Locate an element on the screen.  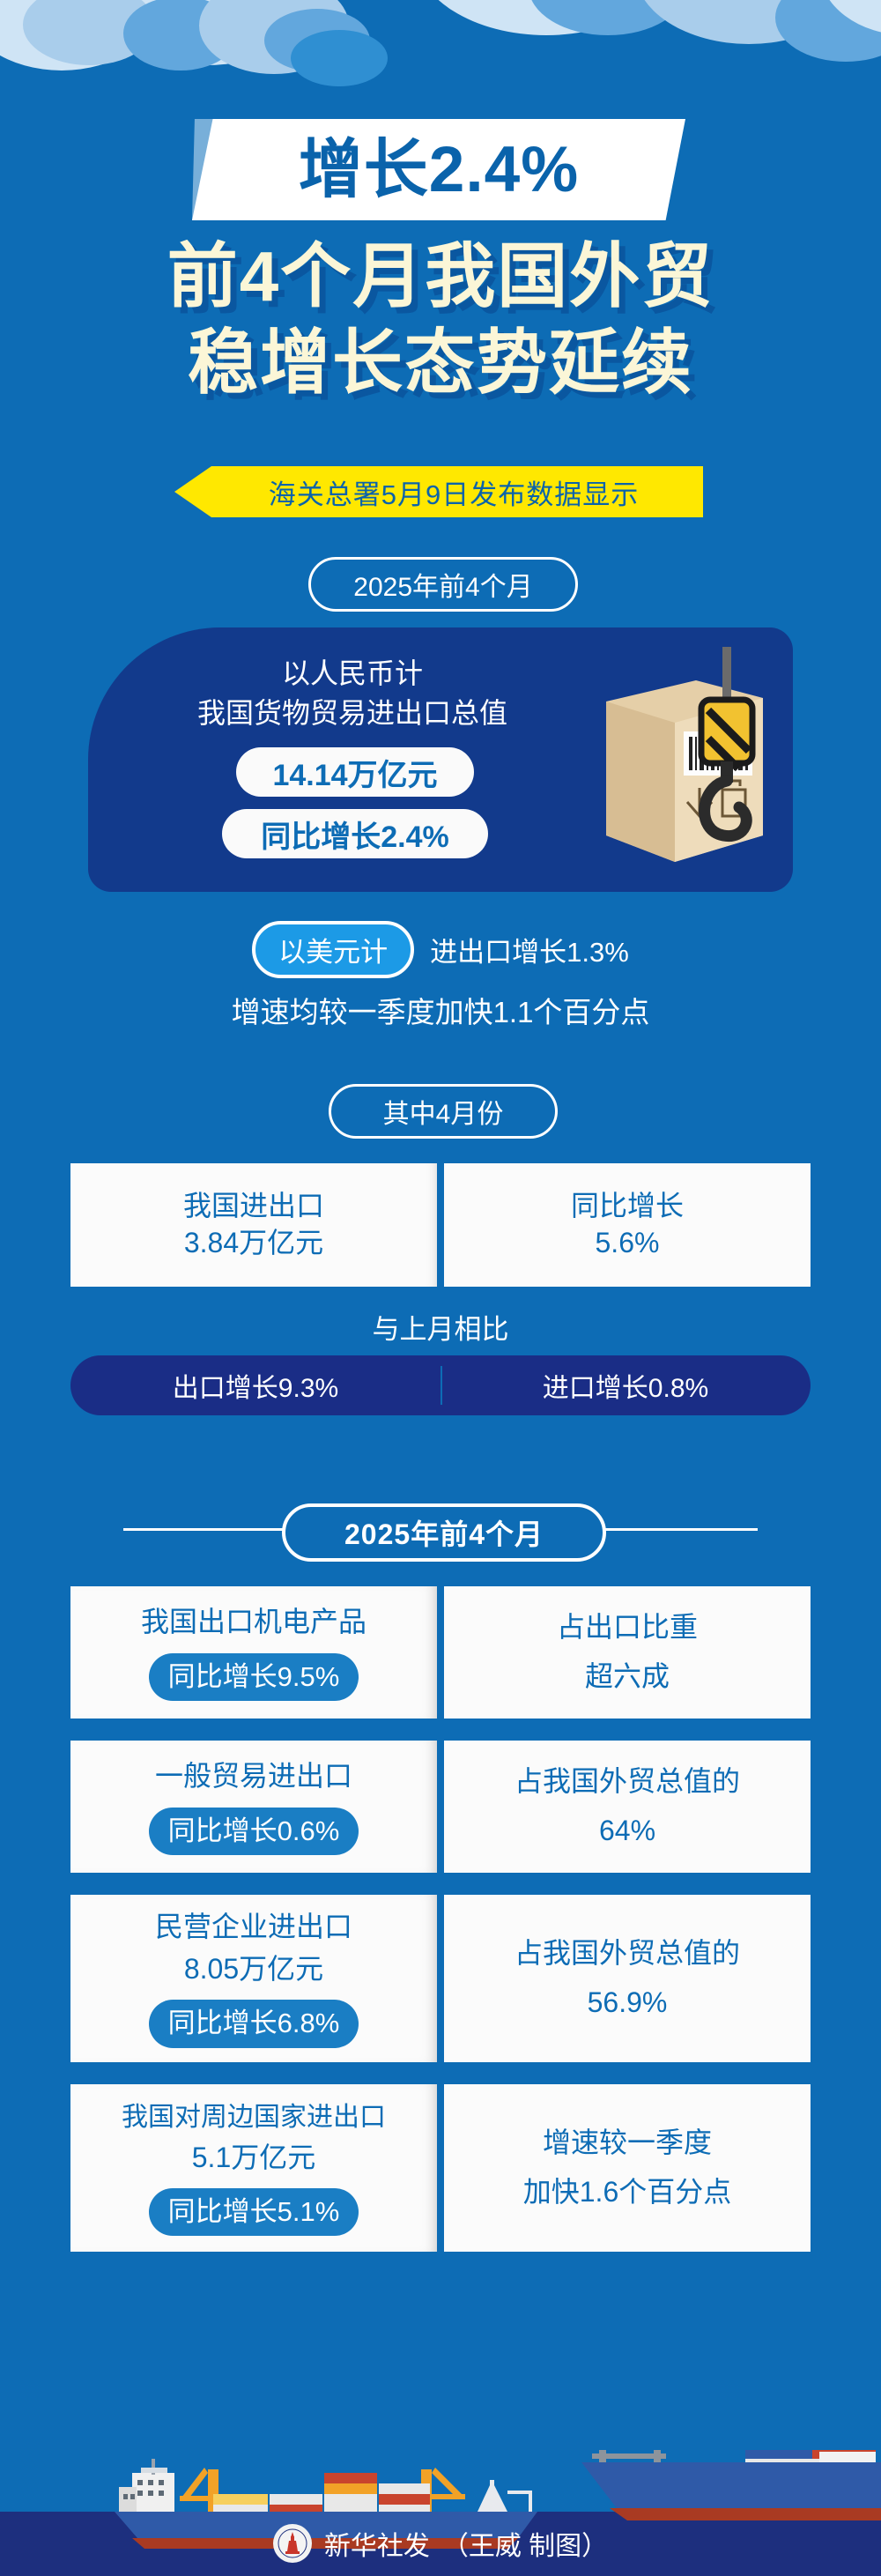
period-pill: 2025年前4个月 is located at coordinates (443, 584).